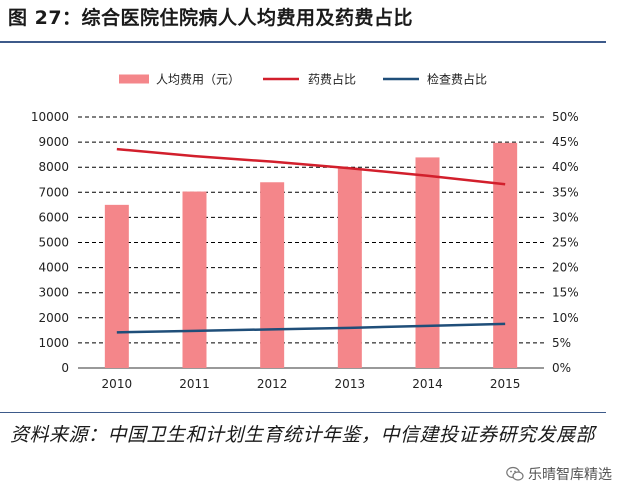  Describe the element at coordinates (561, 368) in the screenshot. I see `right-tick-label: 0%` at that location.